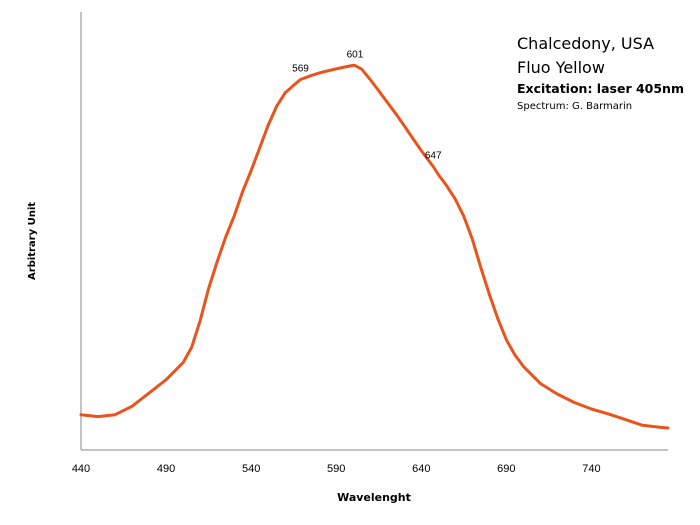  Describe the element at coordinates (600, 88) in the screenshot. I see `excitation-note: Excitation: laser 405nm` at that location.